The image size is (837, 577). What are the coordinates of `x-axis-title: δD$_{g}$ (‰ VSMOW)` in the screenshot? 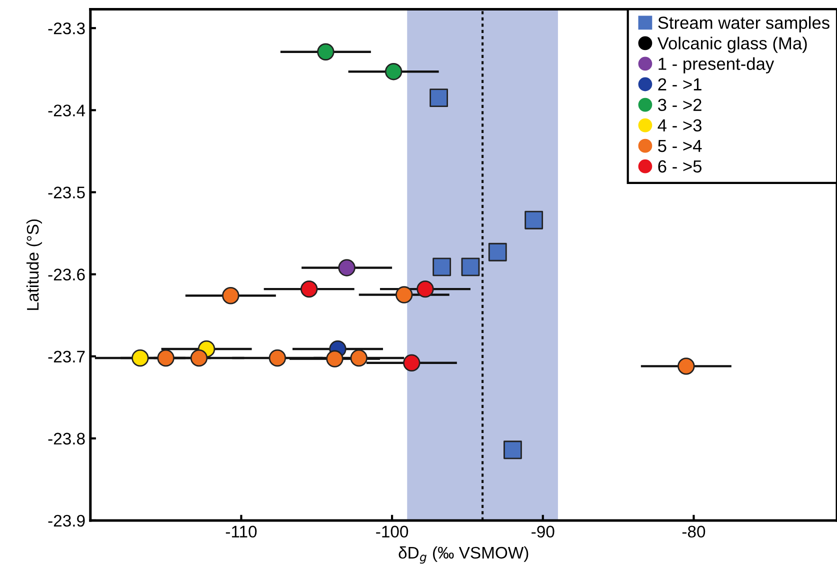 It's located at (463, 555).